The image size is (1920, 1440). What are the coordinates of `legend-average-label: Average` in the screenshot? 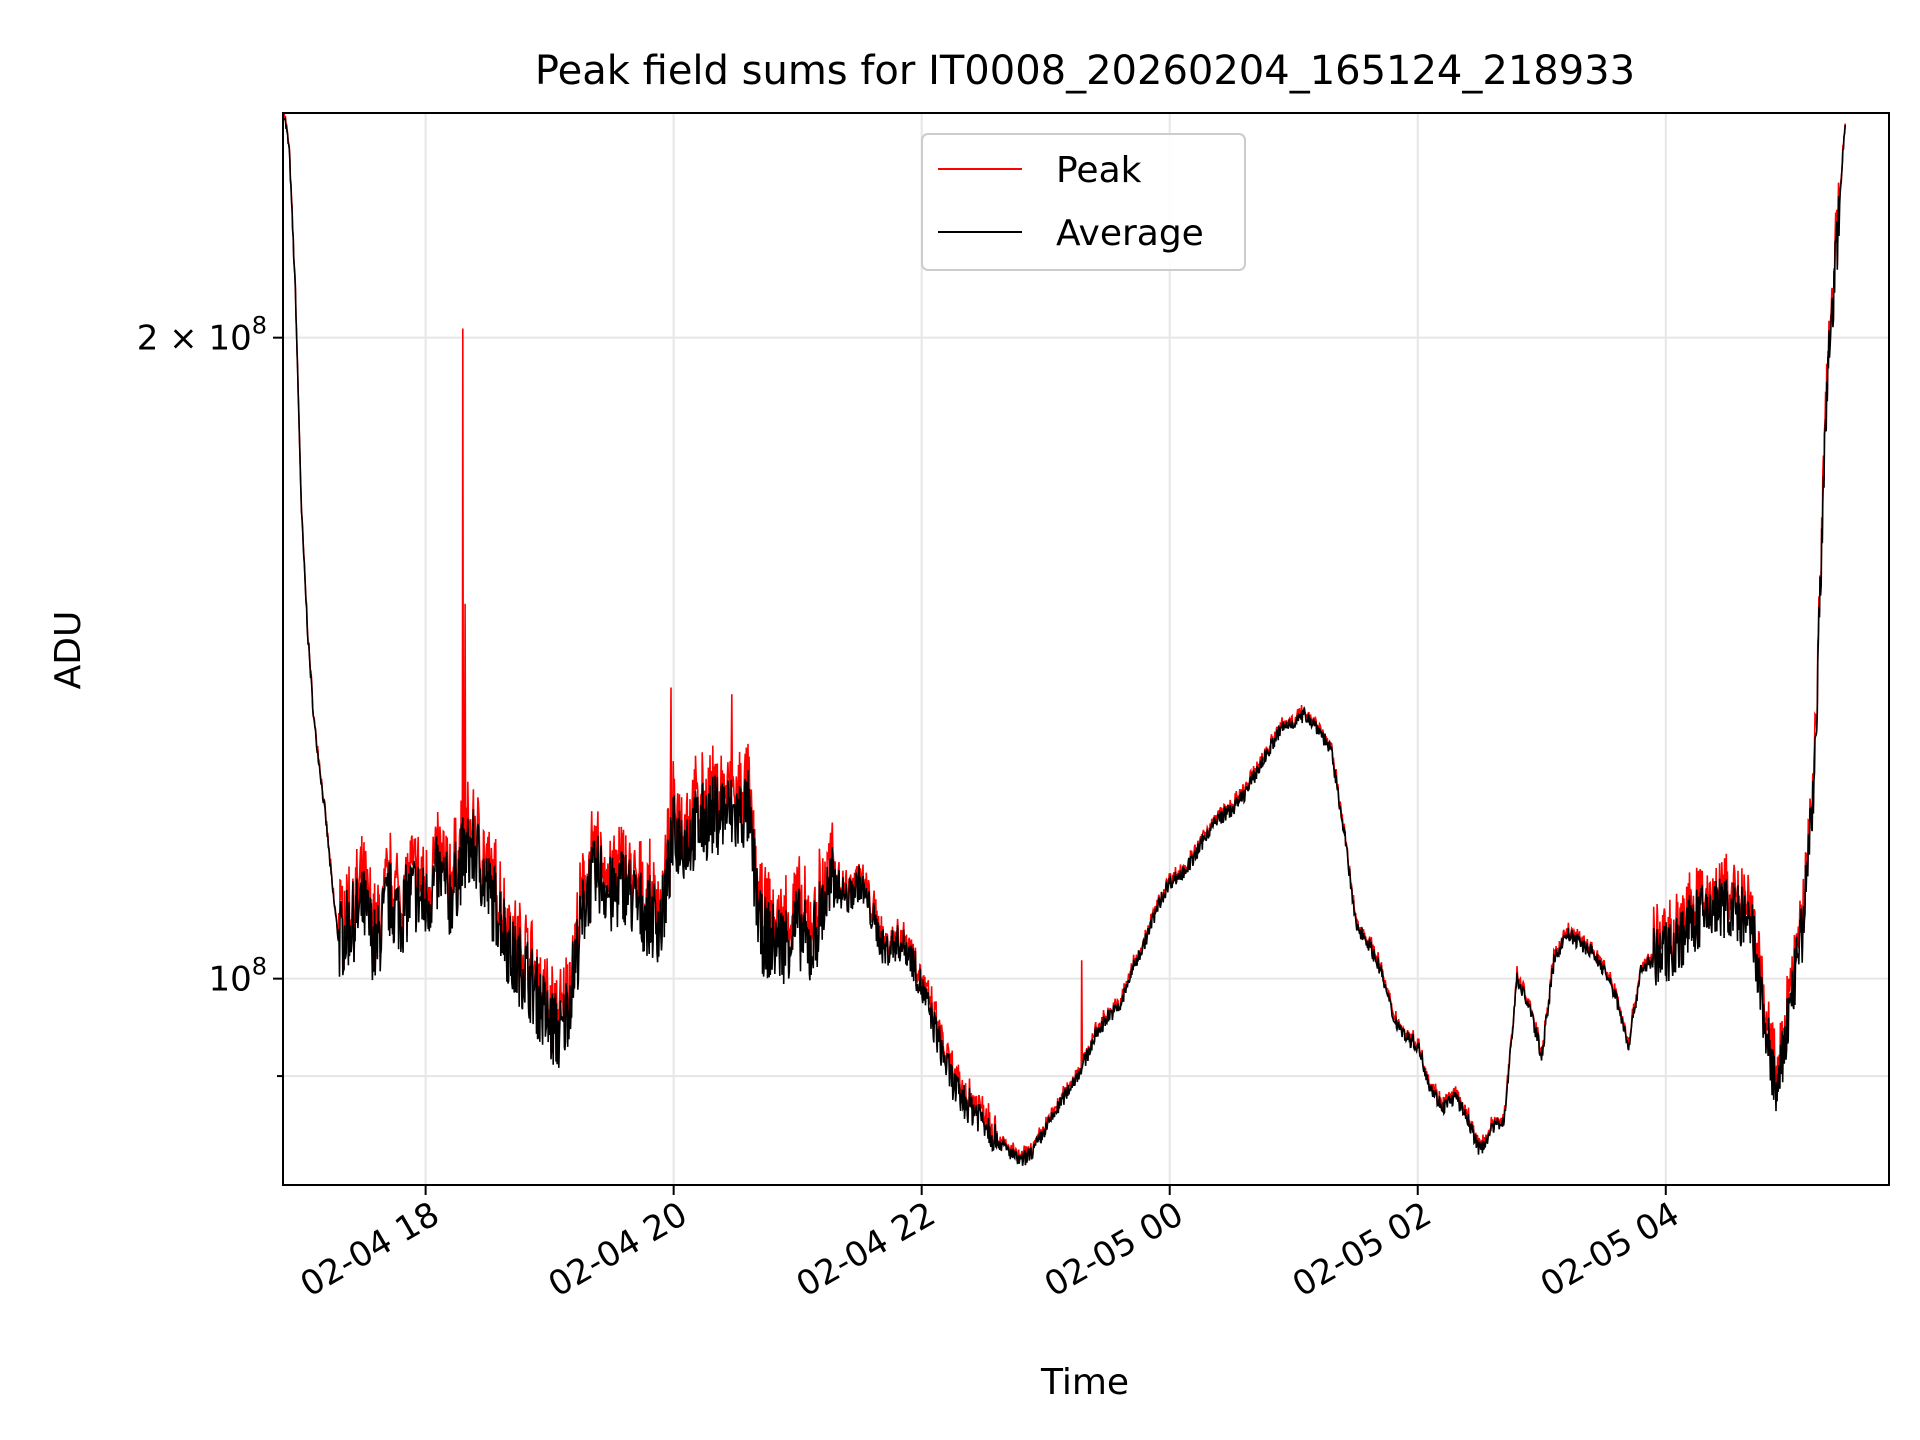 It's located at (1130, 233).